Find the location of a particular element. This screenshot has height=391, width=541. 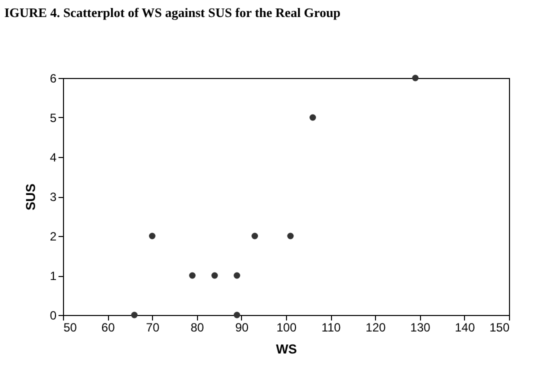

x-tick-label: 150 is located at coordinates (499, 327).